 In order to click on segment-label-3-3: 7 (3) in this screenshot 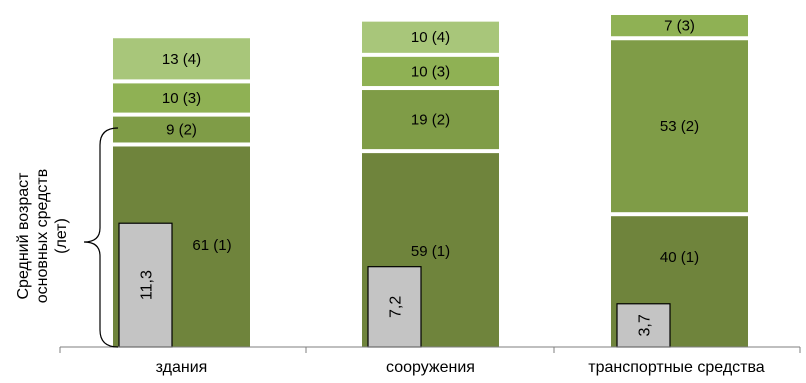, I will do `click(679, 26)`.